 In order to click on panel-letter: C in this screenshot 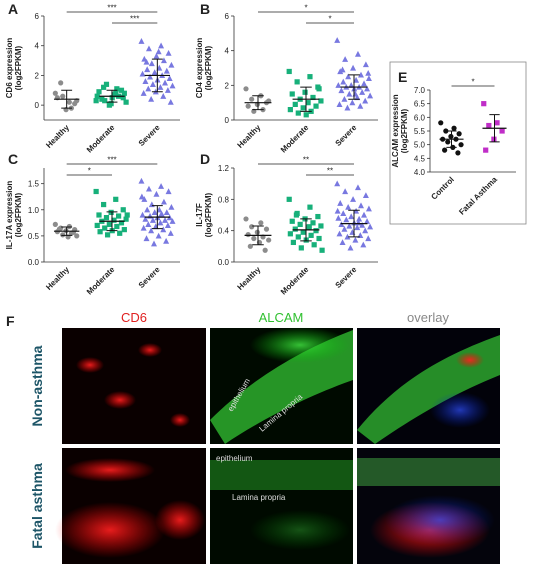, I will do `click(13, 159)`.